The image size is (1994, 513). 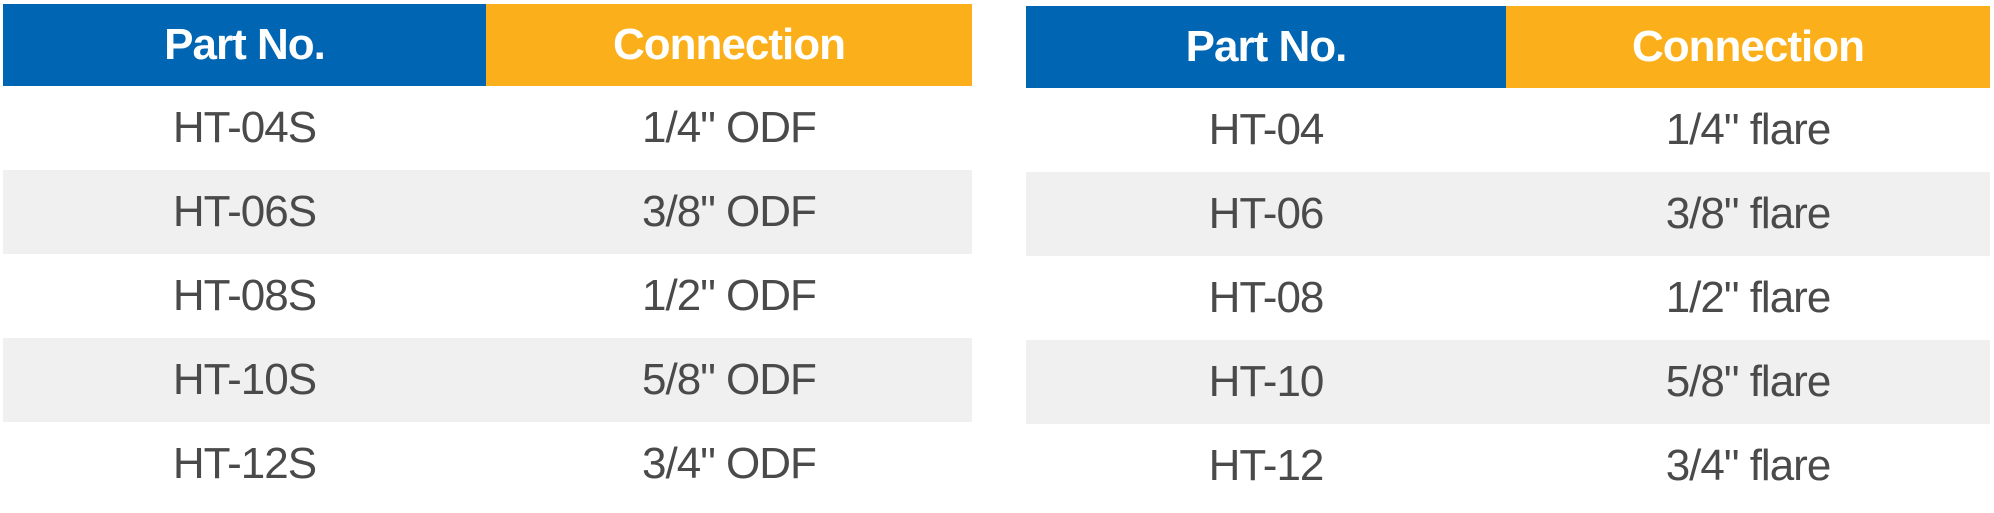 What do you see at coordinates (244, 295) in the screenshot?
I see `table-cell: HT-08S` at bounding box center [244, 295].